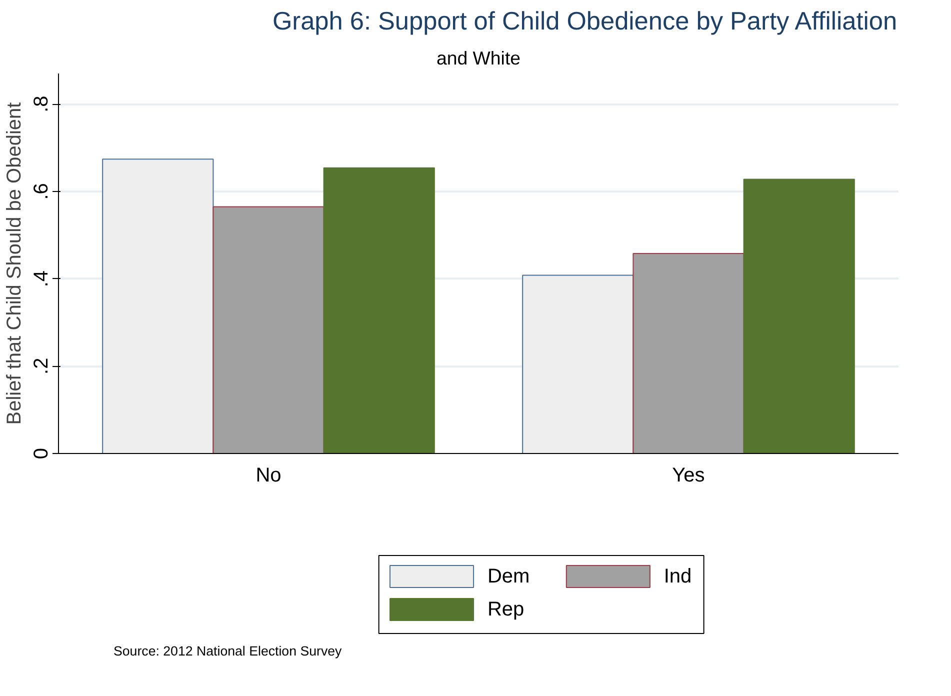 The height and width of the screenshot is (696, 951). Describe the element at coordinates (478, 58) in the screenshot. I see `chart-subtitle: and White` at that location.